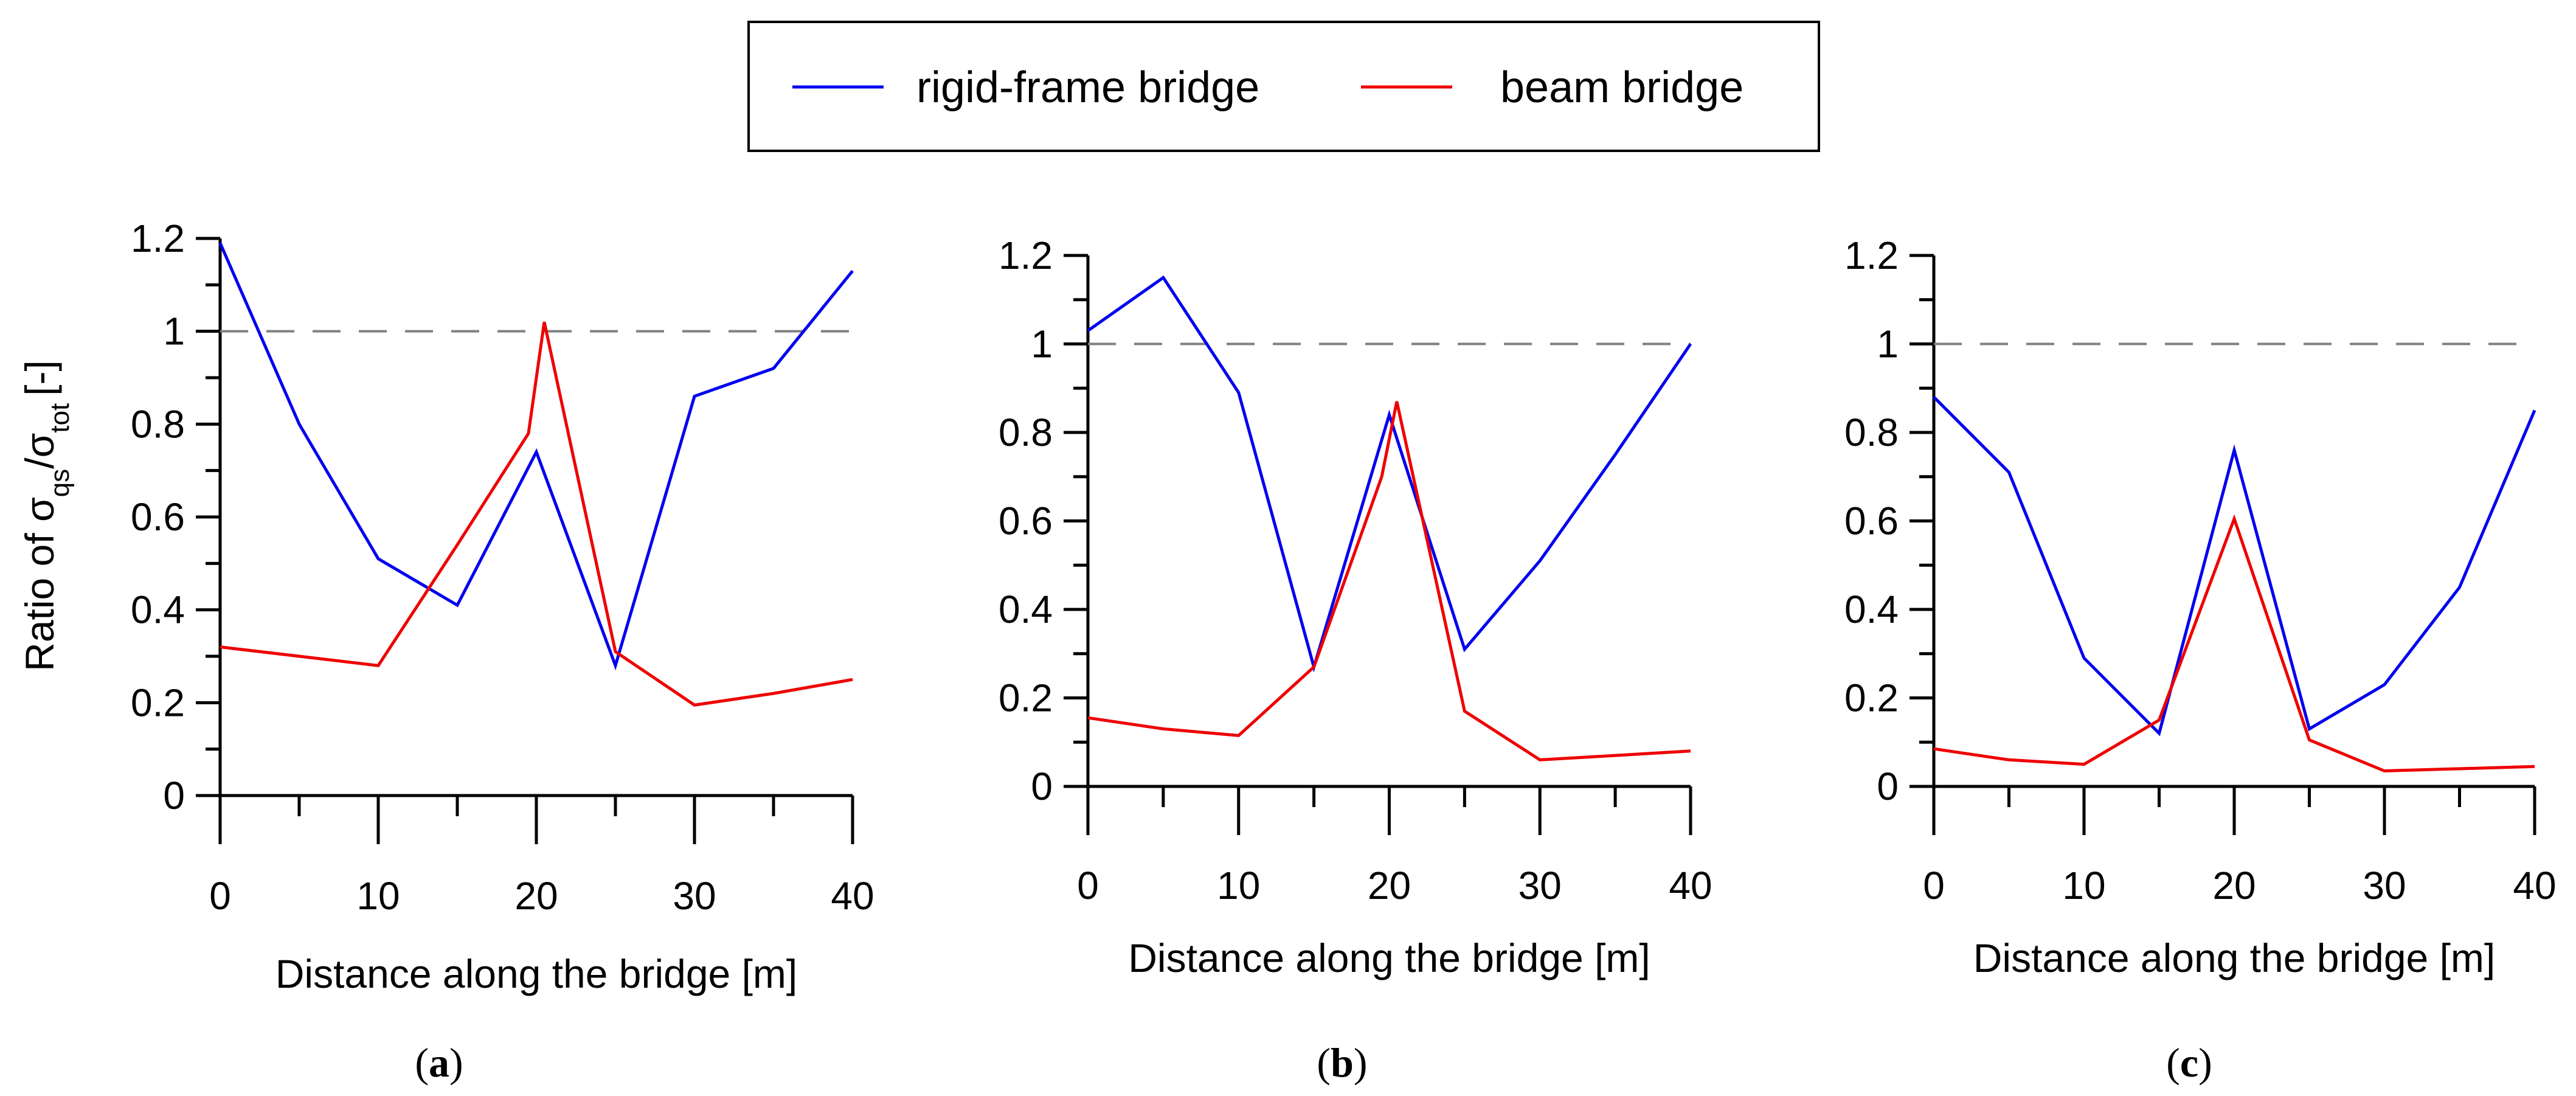 This screenshot has height=1096, width=2576. Describe the element at coordinates (46, 515) in the screenshot. I see `y-axis-label: Ratio of σqs/σtot[-]` at that location.